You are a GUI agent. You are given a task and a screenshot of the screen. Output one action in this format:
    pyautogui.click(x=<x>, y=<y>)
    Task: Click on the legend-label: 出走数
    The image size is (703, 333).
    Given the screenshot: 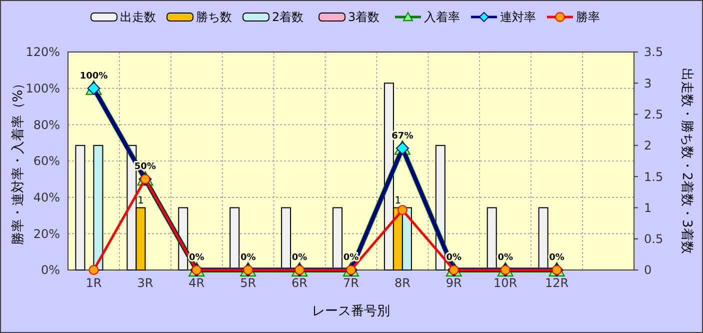 What is the action you would take?
    pyautogui.click(x=138, y=17)
    